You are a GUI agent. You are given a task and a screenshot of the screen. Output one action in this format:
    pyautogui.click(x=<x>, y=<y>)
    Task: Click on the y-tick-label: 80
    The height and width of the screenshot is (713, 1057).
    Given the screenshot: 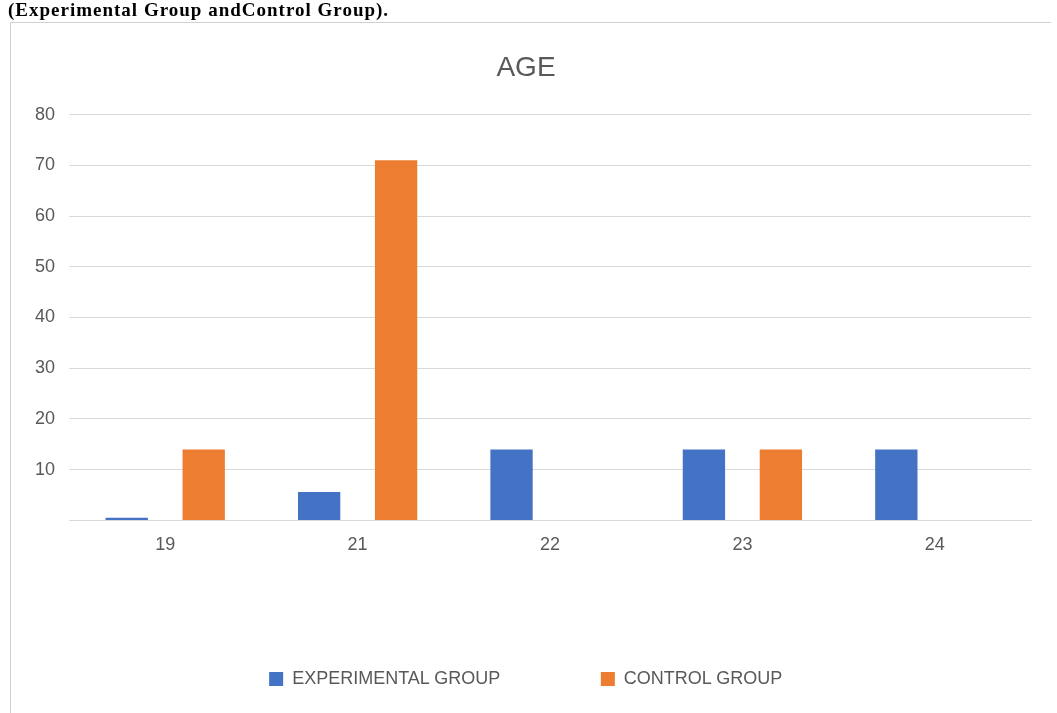 What is the action you would take?
    pyautogui.click(x=45, y=113)
    